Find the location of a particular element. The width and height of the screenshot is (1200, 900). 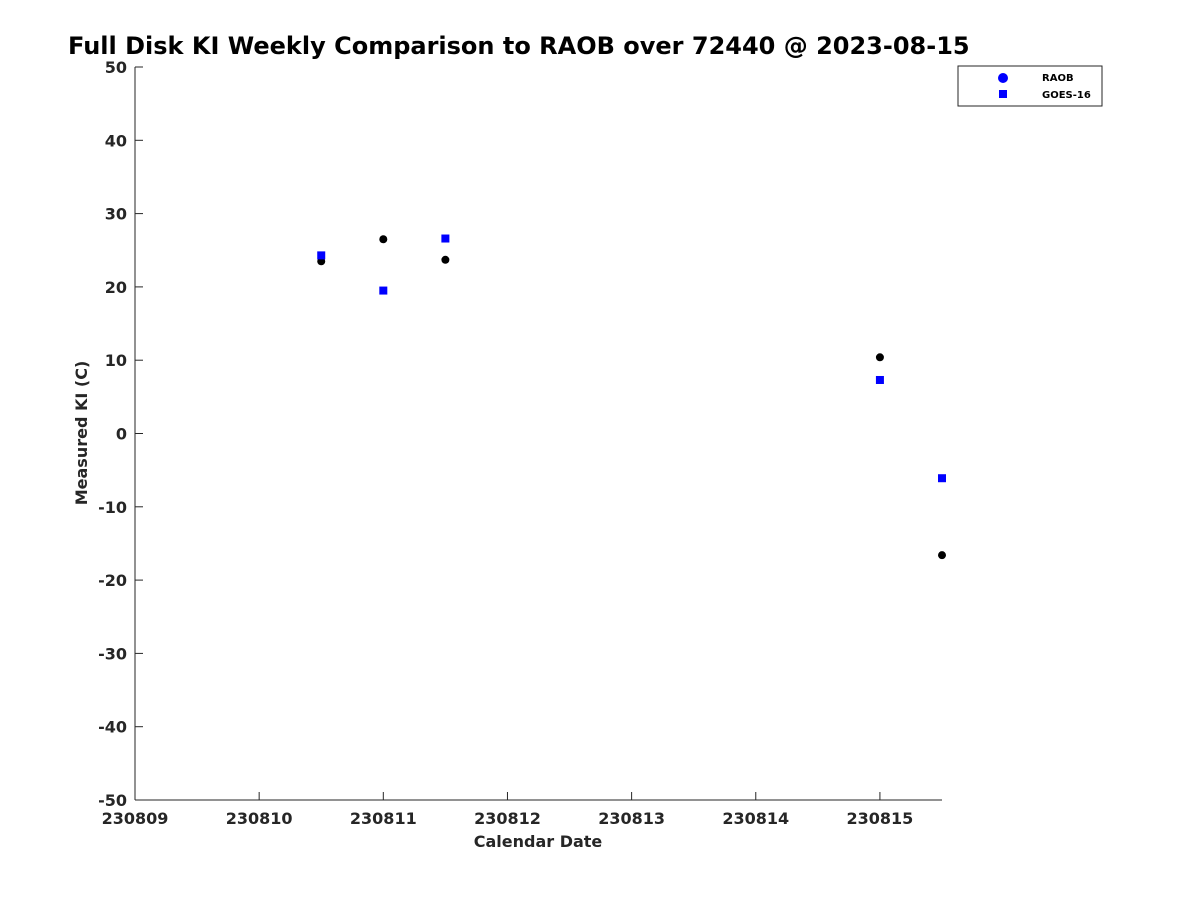

x-tick-label: 230811 is located at coordinates (383, 818).